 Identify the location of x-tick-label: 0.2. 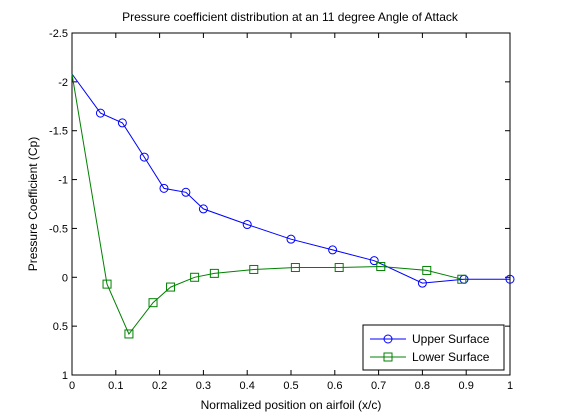
(159, 386).